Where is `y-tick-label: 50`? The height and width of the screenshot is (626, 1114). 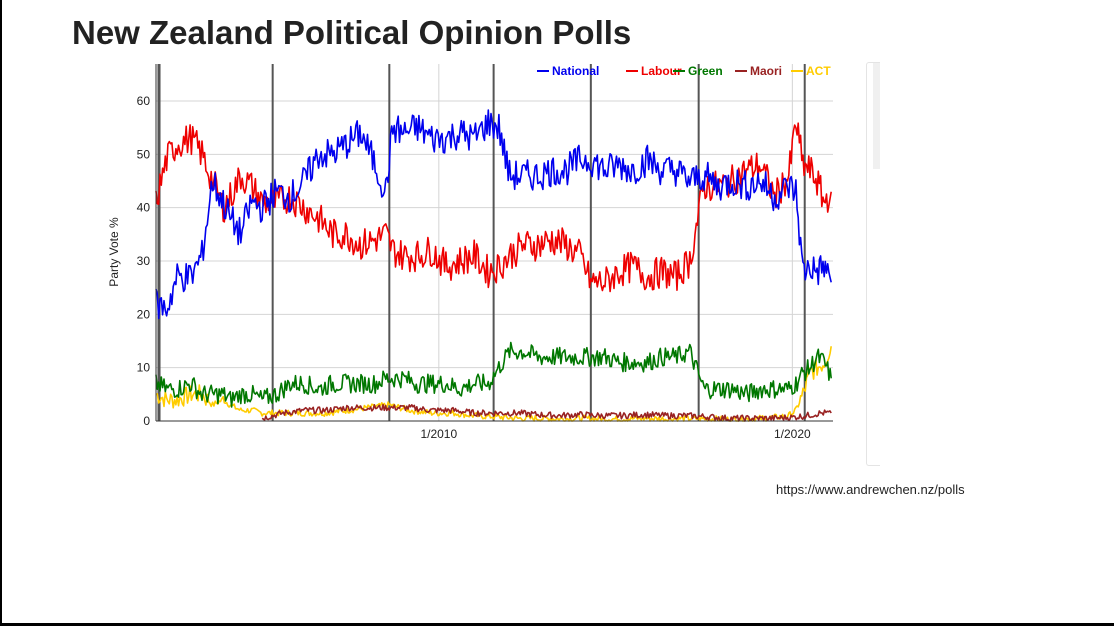
y-tick-label: 50 is located at coordinates (144, 154).